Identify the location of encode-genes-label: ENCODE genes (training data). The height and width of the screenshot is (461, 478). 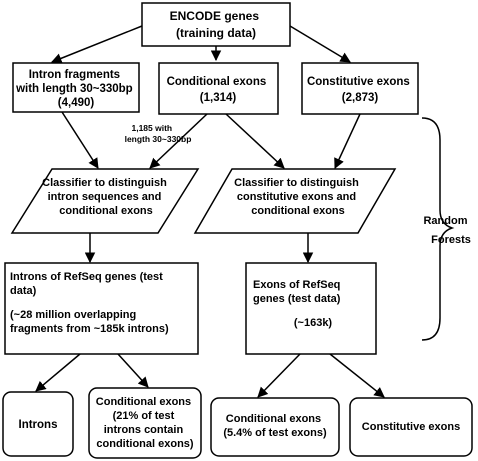
(216, 24).